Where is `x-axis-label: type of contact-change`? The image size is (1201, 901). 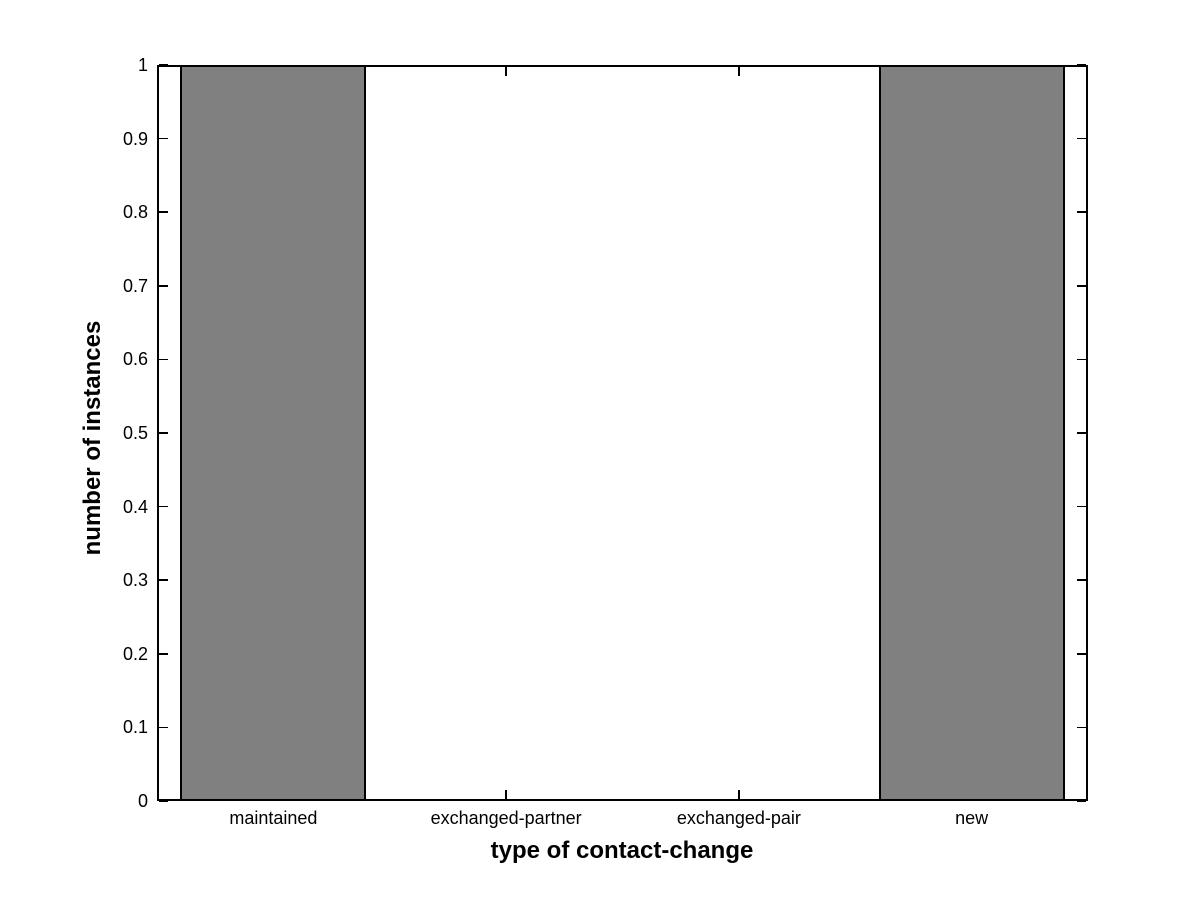
x-axis-label: type of contact-change is located at coordinates (622, 850).